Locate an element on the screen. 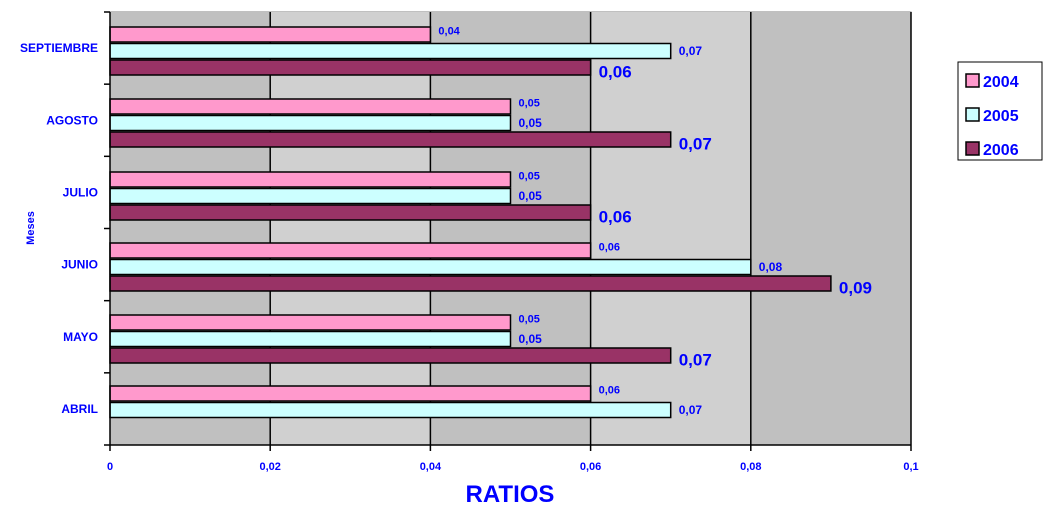  data-label: 0,04 is located at coordinates (449, 32).